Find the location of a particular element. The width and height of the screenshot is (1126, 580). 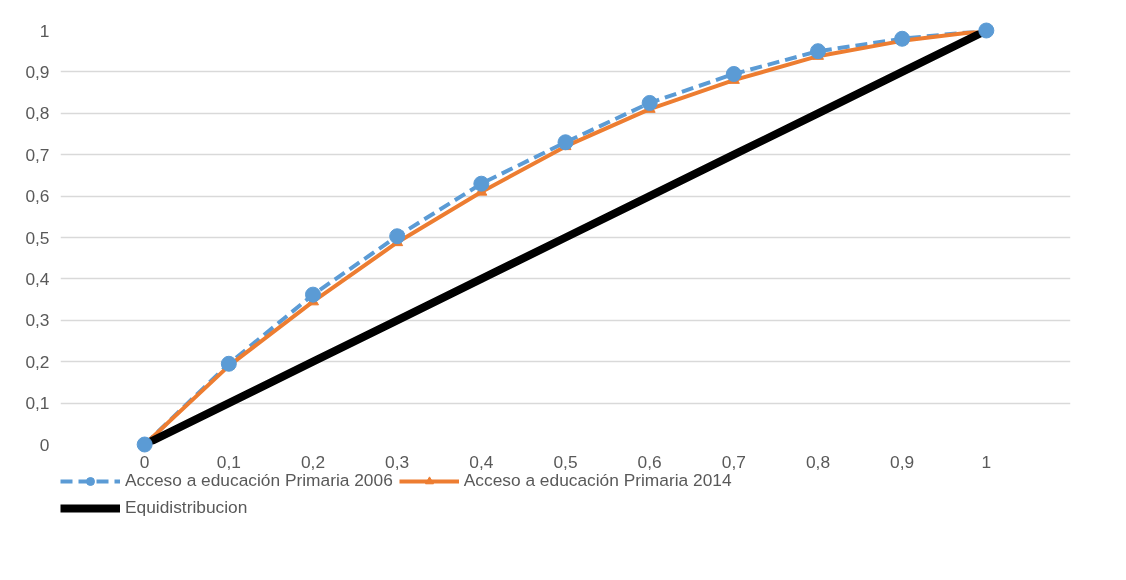

y-tick-label: 0,9 is located at coordinates (37, 71).